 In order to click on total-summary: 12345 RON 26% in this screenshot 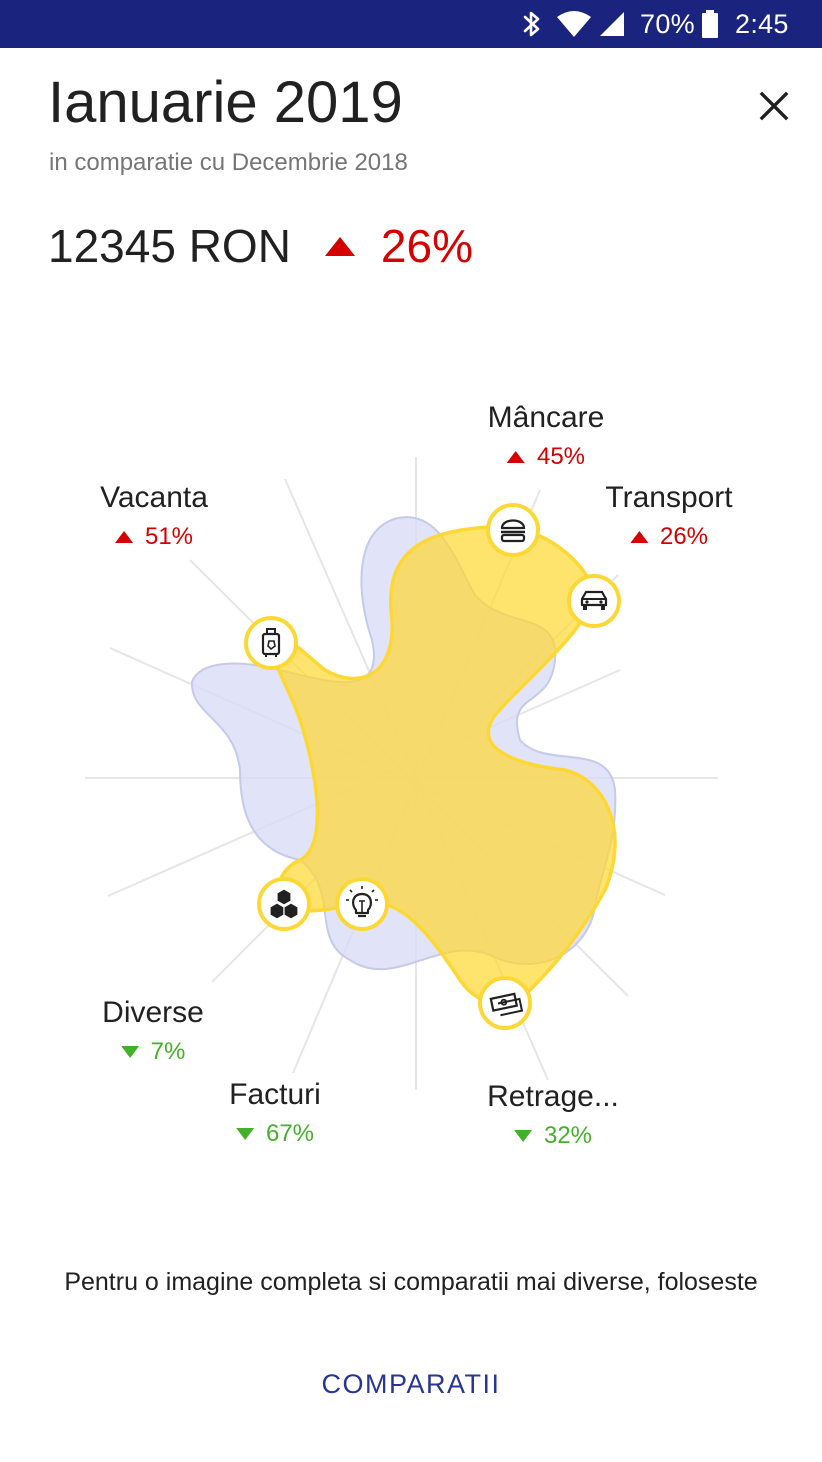, I will do `click(260, 246)`.